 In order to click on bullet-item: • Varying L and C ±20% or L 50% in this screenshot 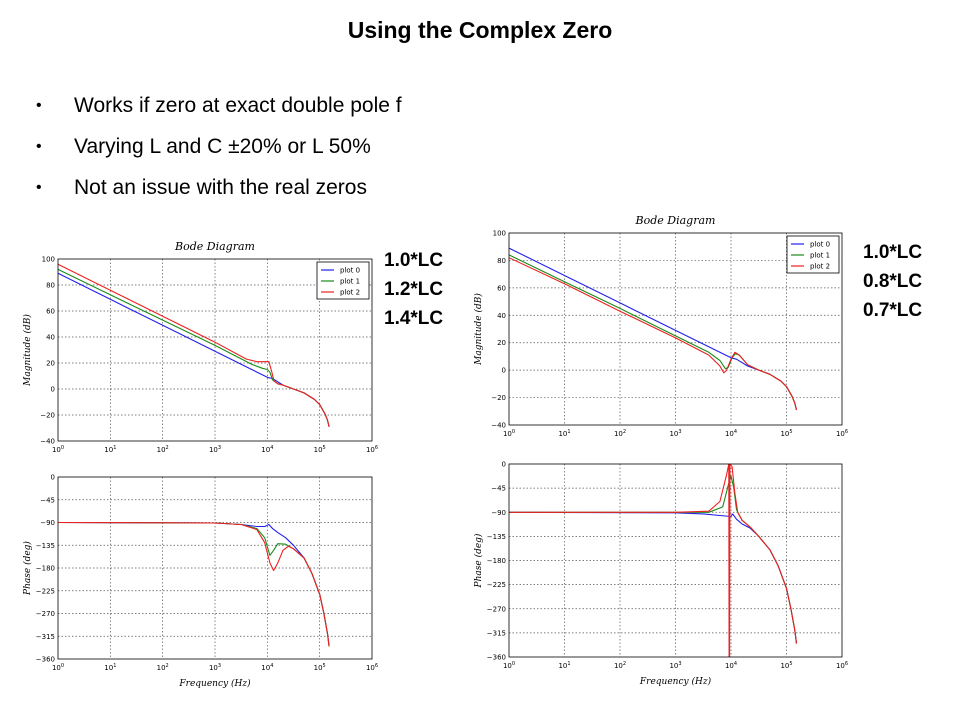, I will do `click(216, 153)`.